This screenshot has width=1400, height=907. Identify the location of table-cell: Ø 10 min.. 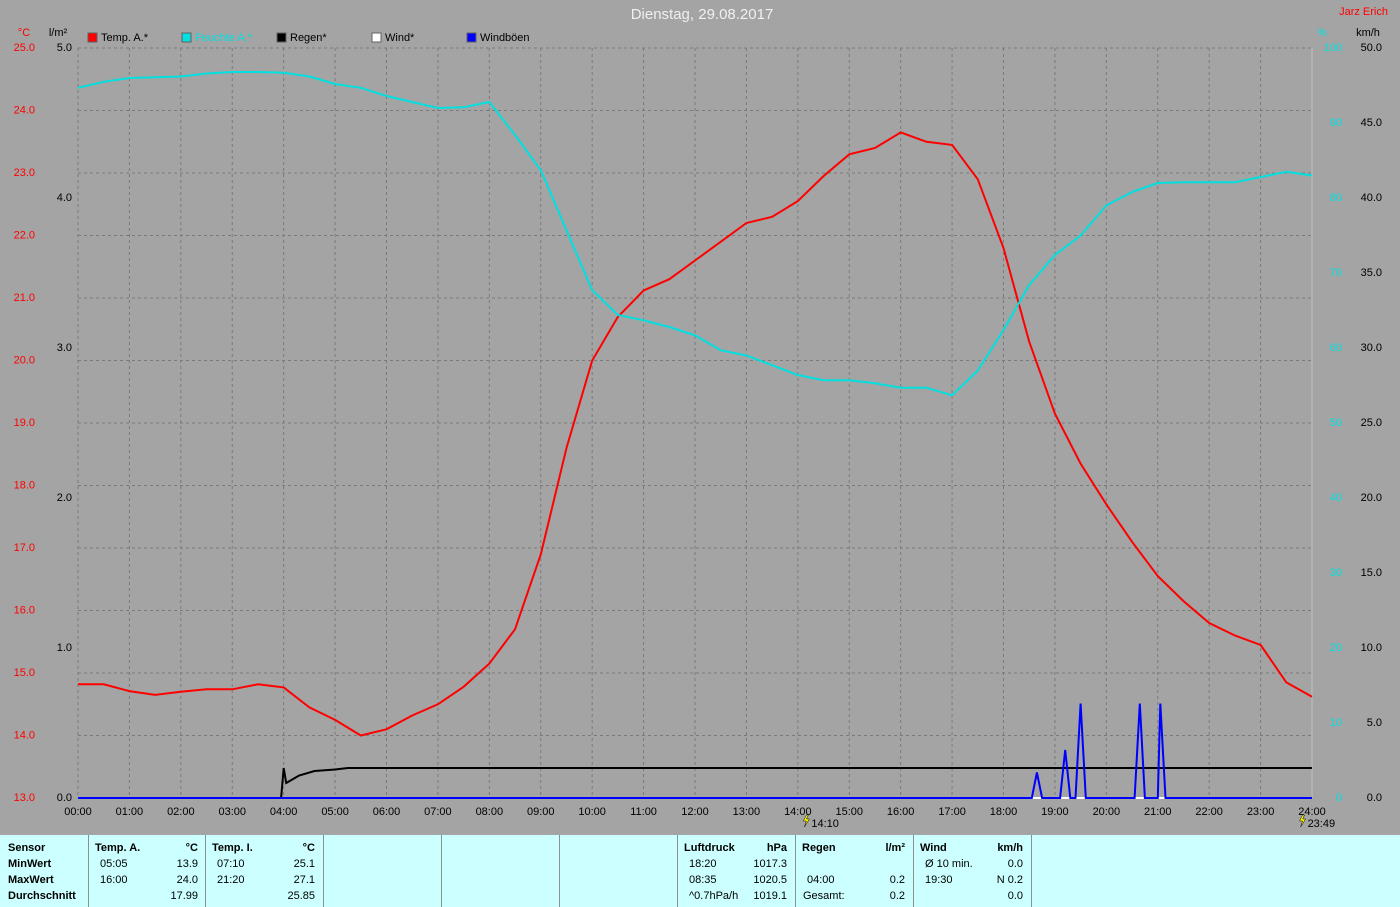
(949, 864).